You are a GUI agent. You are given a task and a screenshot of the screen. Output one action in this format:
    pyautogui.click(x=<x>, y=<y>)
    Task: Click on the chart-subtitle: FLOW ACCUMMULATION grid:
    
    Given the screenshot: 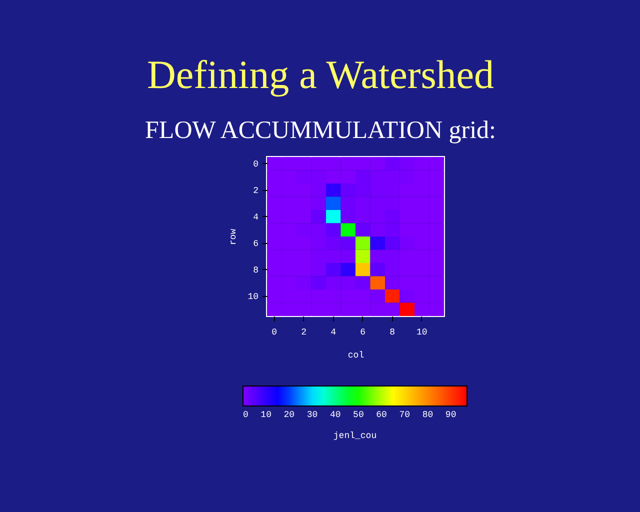 What is the action you would take?
    pyautogui.click(x=320, y=130)
    